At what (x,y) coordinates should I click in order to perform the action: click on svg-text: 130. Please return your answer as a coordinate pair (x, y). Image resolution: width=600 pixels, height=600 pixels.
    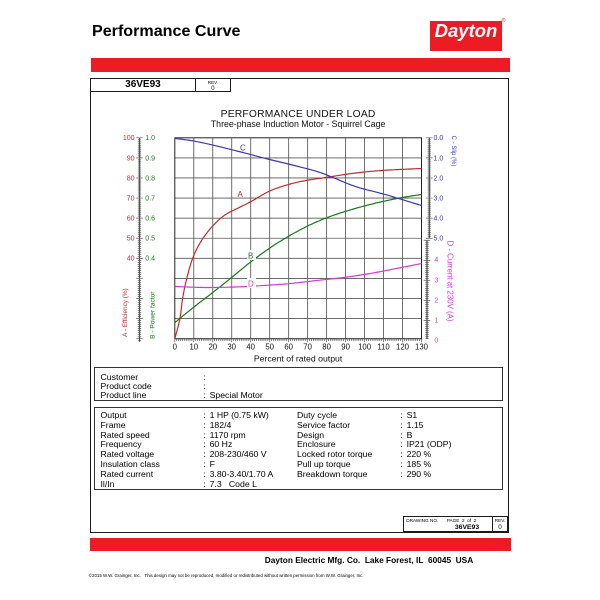
    Looking at the image, I should click on (422, 347).